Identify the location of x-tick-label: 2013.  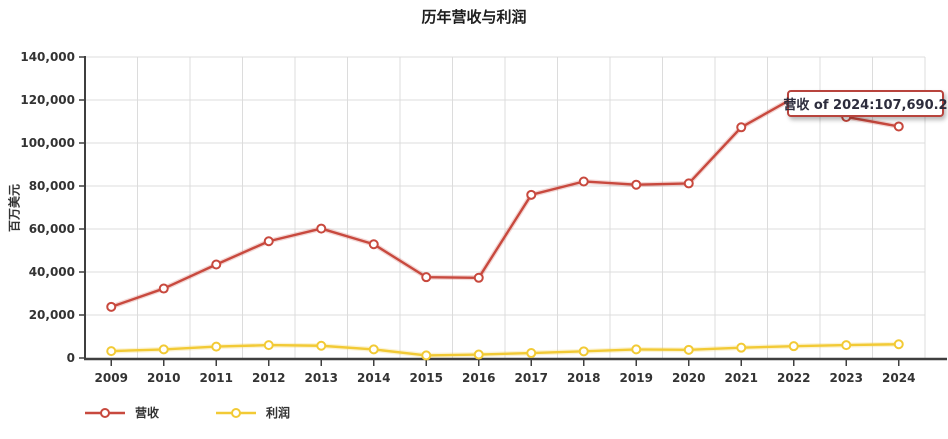
(321, 378).